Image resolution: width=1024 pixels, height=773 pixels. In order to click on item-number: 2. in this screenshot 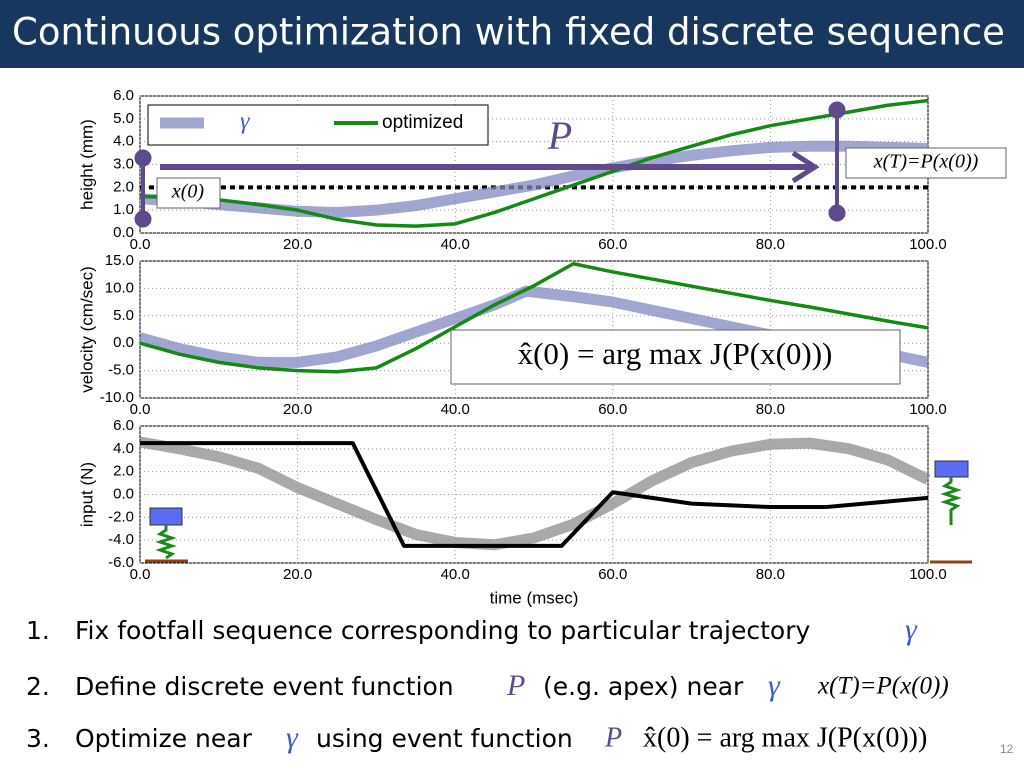, I will do `click(38, 686)`.